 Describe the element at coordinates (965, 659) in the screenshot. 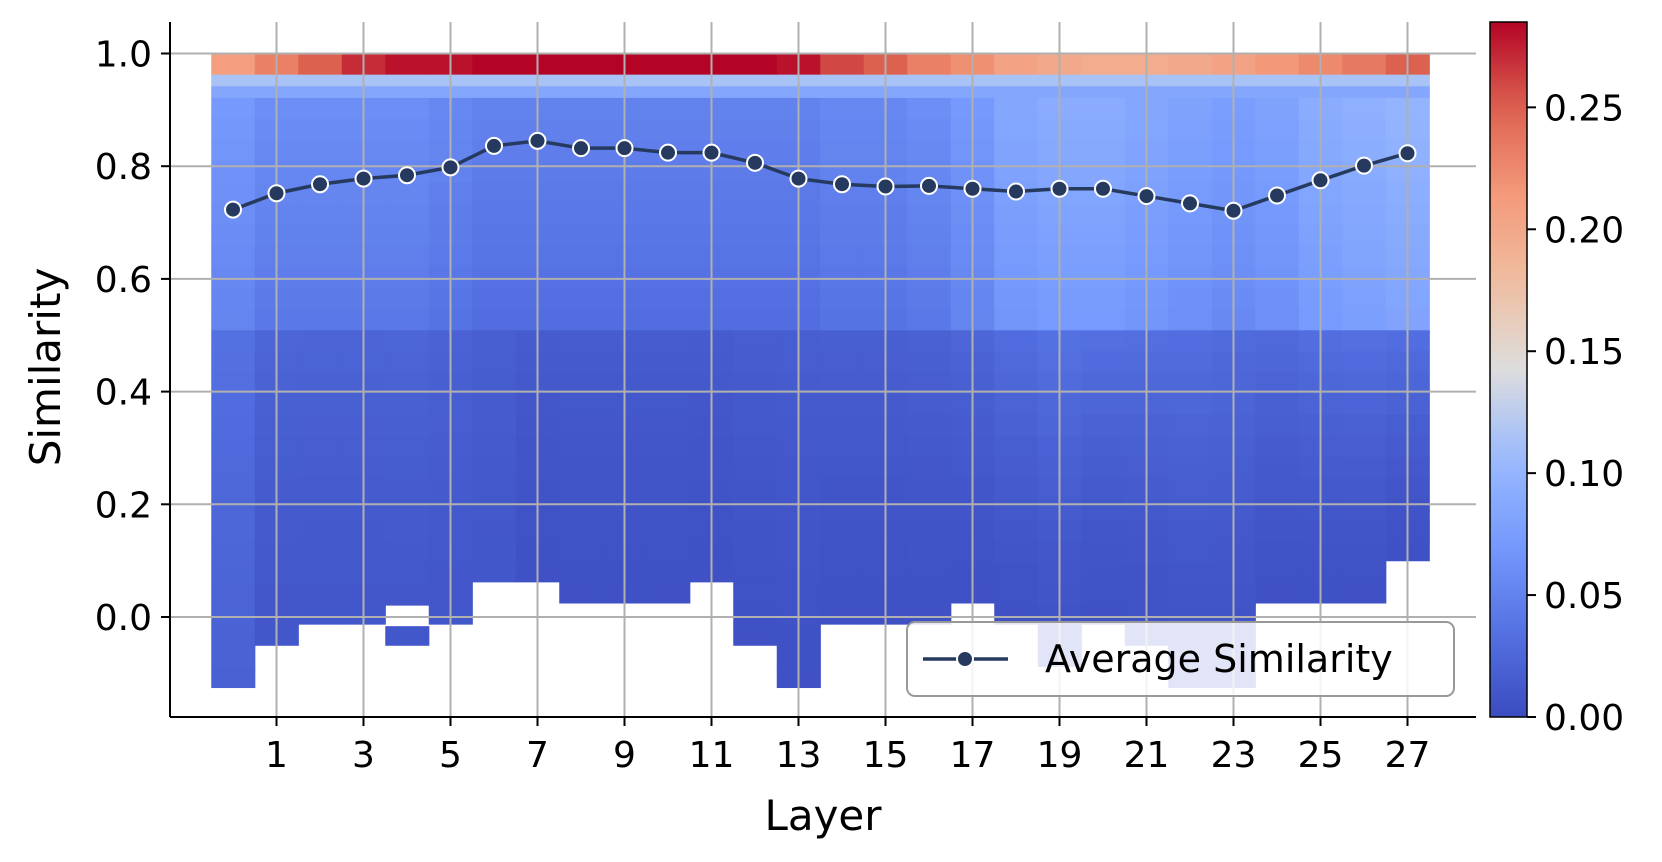

I see `legend-point-marker` at that location.